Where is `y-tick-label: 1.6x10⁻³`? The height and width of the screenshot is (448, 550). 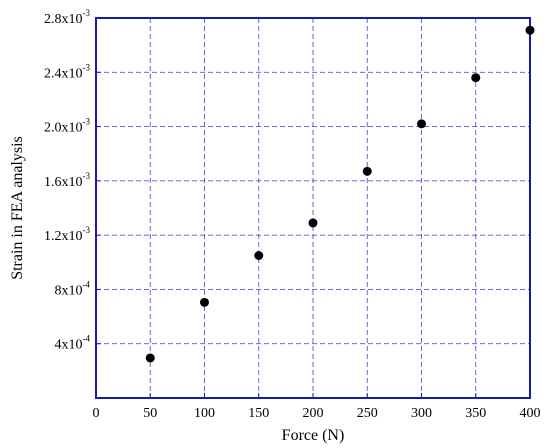
y-tick-label: 1.6x10⁻³ is located at coordinates (67, 180).